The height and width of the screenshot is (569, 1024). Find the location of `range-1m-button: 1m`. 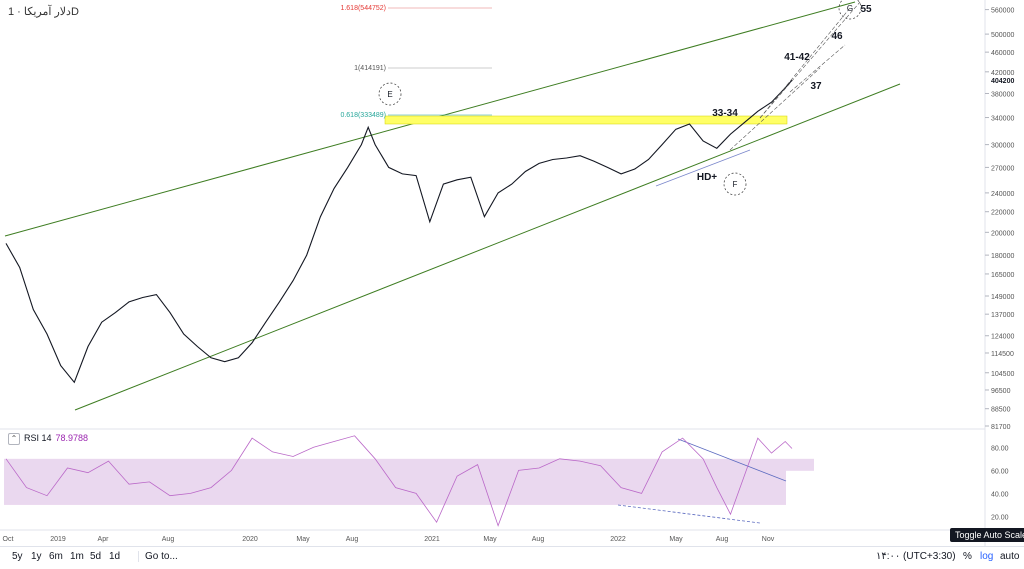

range-1m-button: 1m is located at coordinates (77, 556).